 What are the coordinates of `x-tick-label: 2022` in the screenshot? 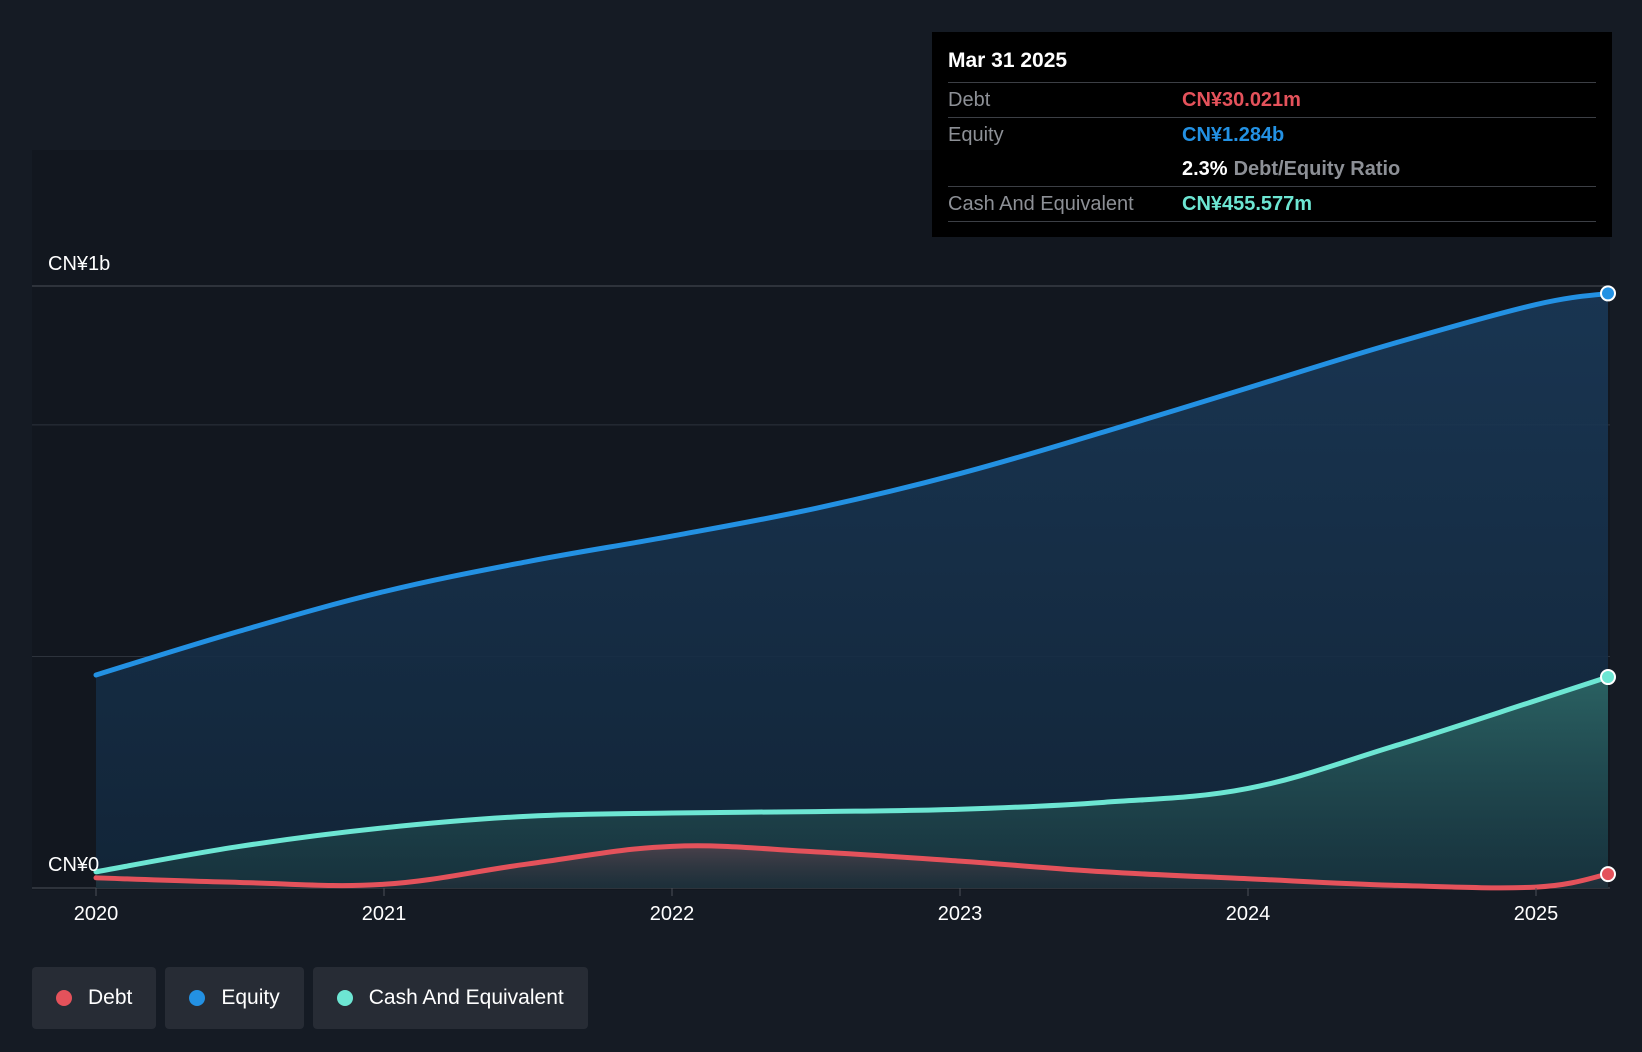 It's located at (672, 914).